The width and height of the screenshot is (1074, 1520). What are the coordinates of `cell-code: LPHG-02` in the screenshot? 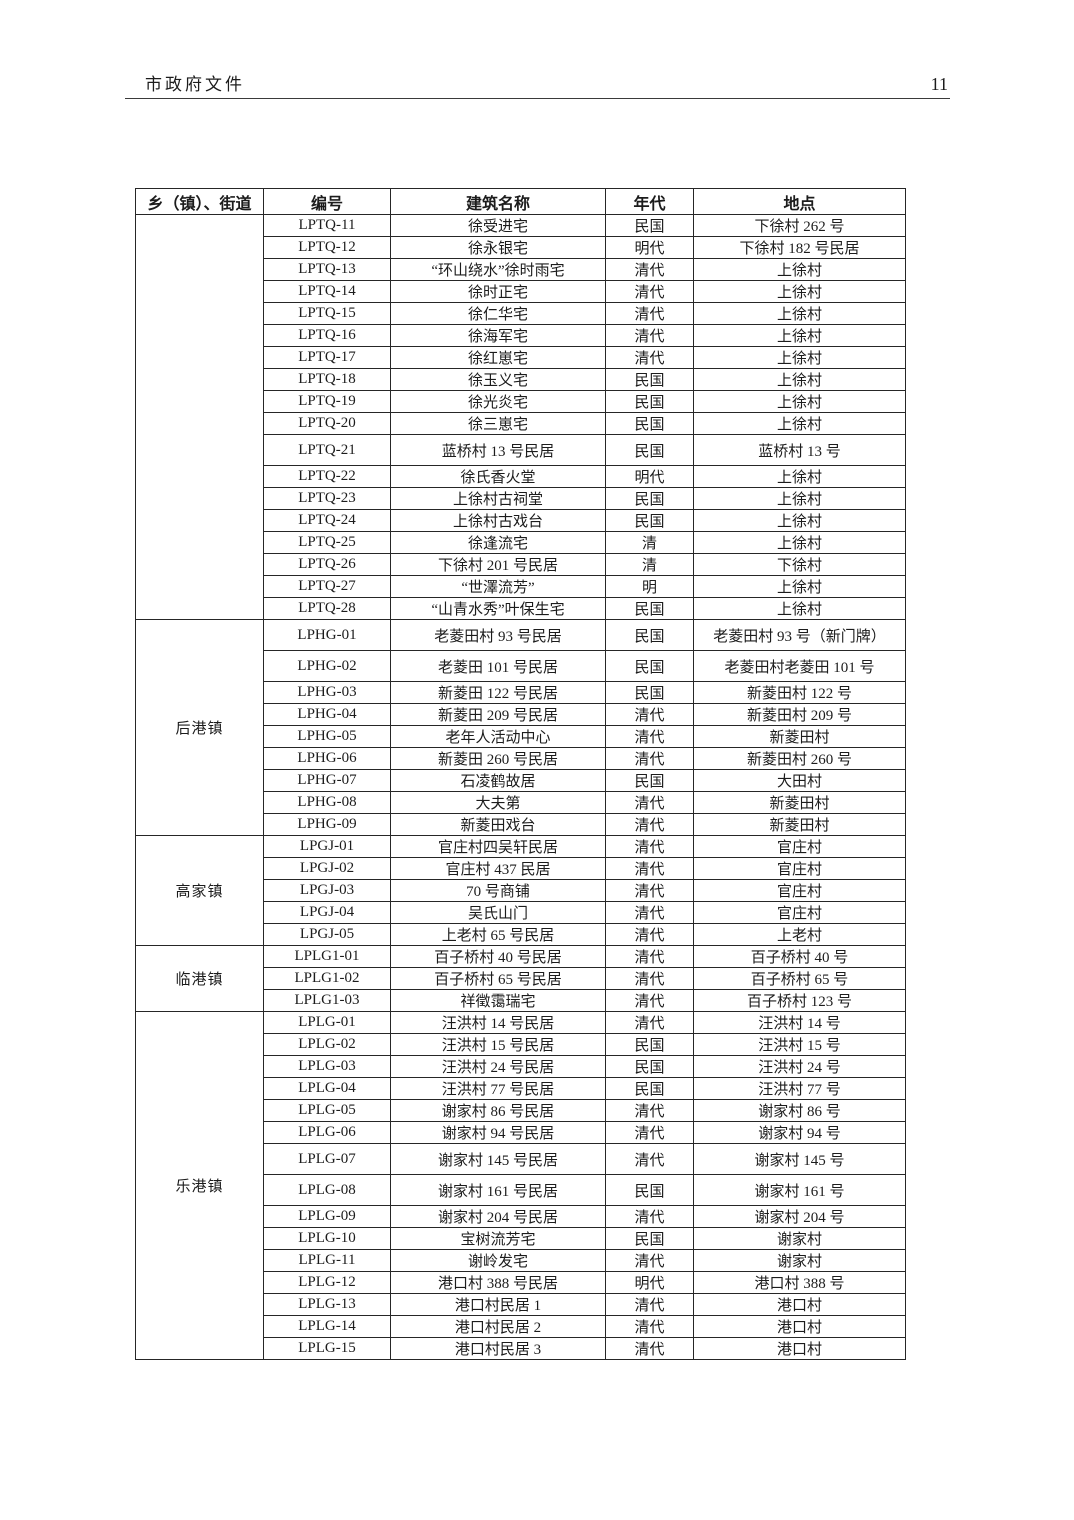 It's located at (327, 666).